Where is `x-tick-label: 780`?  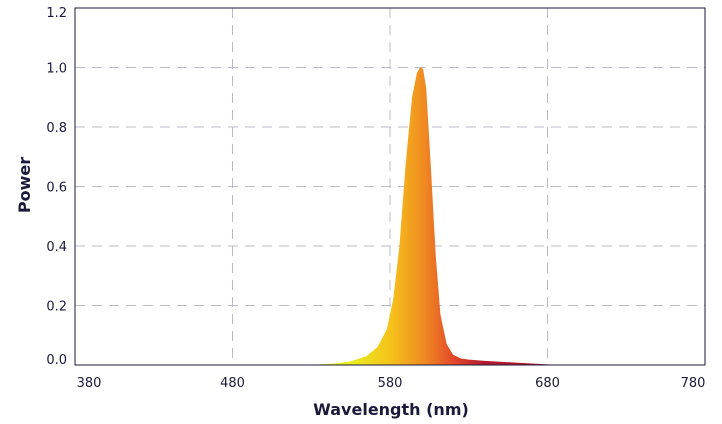 x-tick-label: 780 is located at coordinates (693, 383).